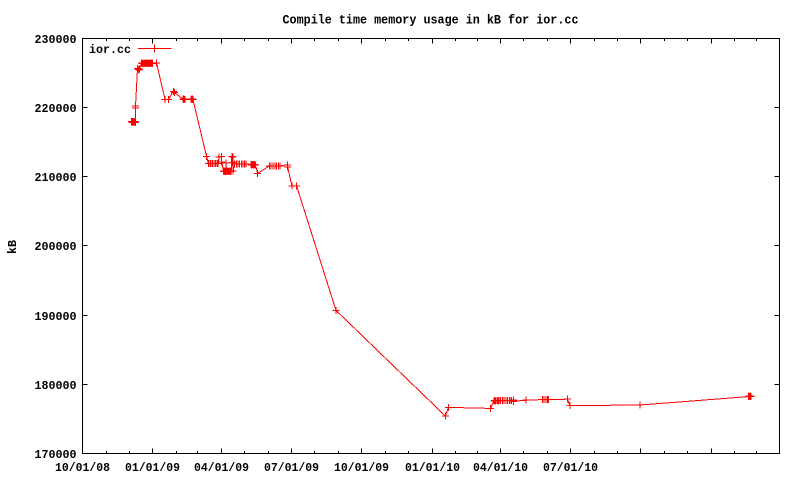 The width and height of the screenshot is (800, 480). Describe the element at coordinates (432, 468) in the screenshot. I see `svg-text: 01/01/10` at that location.